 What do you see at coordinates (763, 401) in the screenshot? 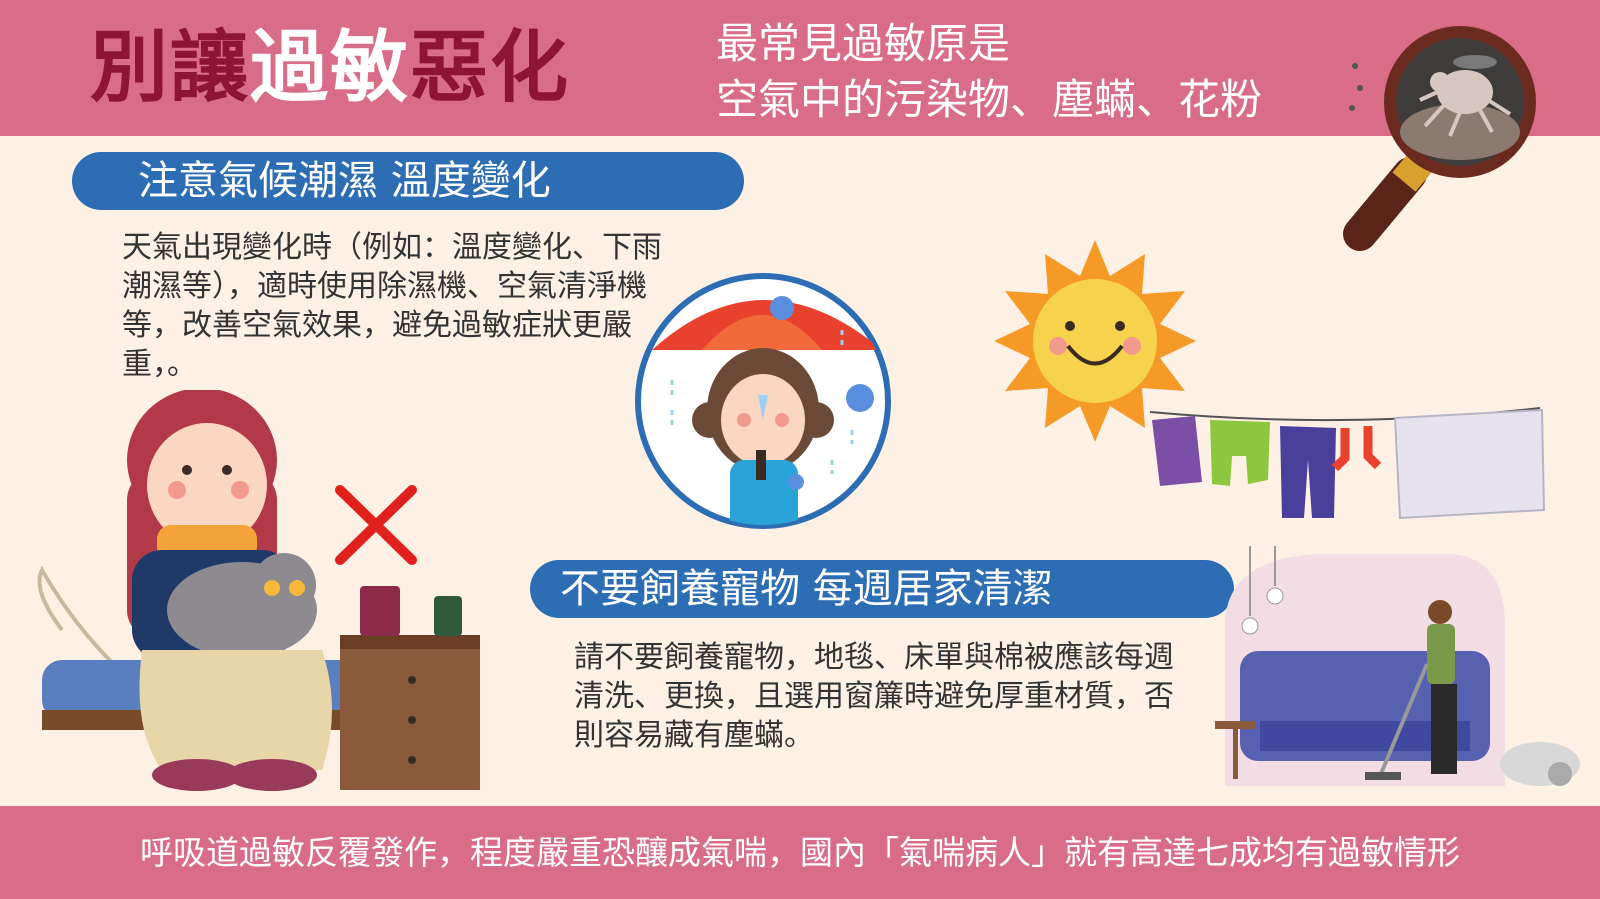
I see `sneezing-girl-rain-icon` at bounding box center [763, 401].